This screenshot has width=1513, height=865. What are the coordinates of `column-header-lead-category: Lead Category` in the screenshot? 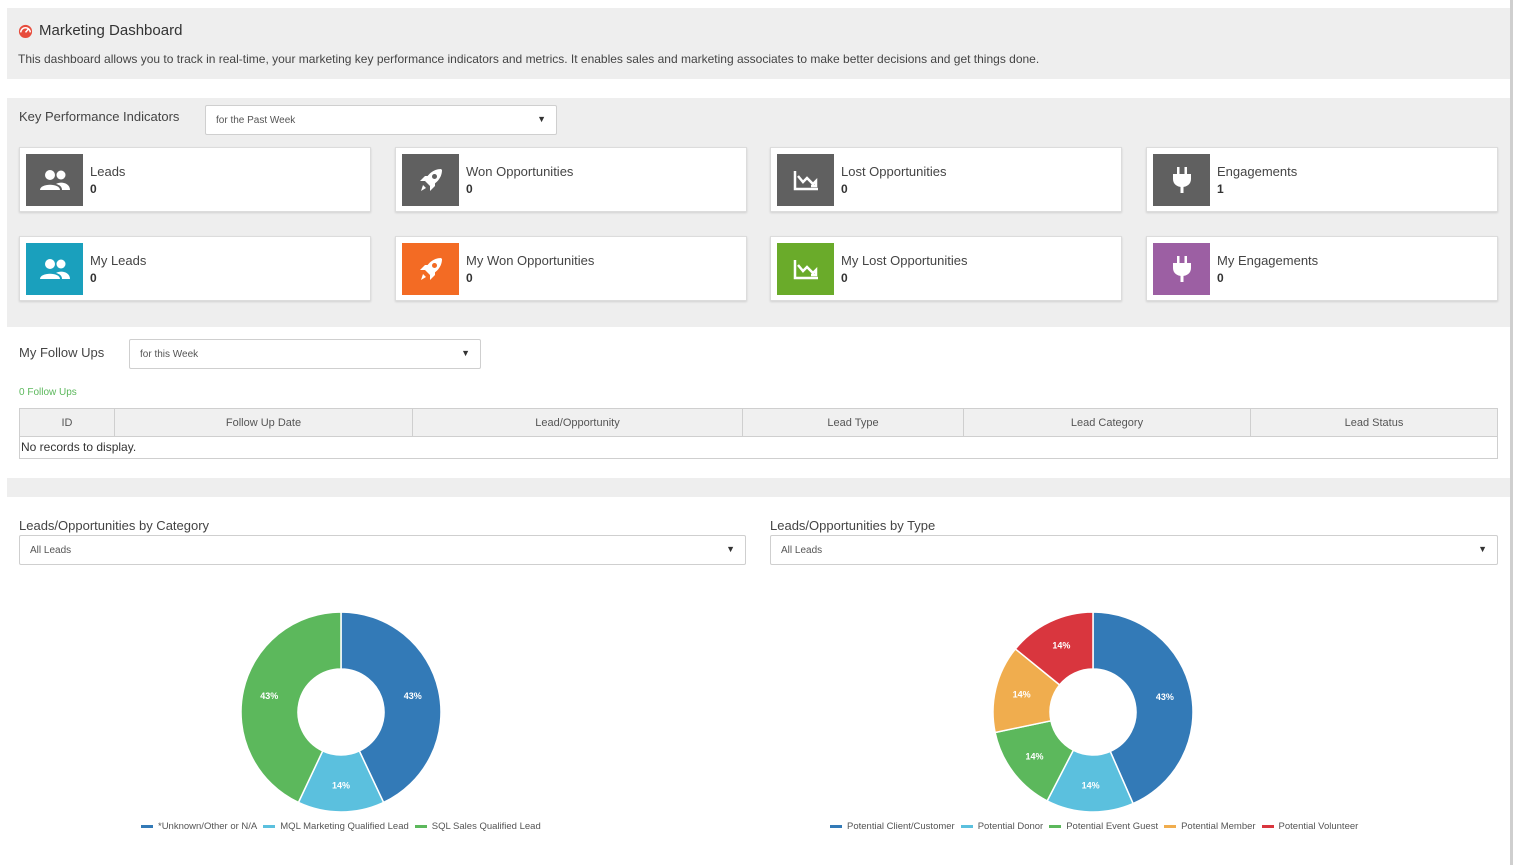 It's located at (1107, 423).